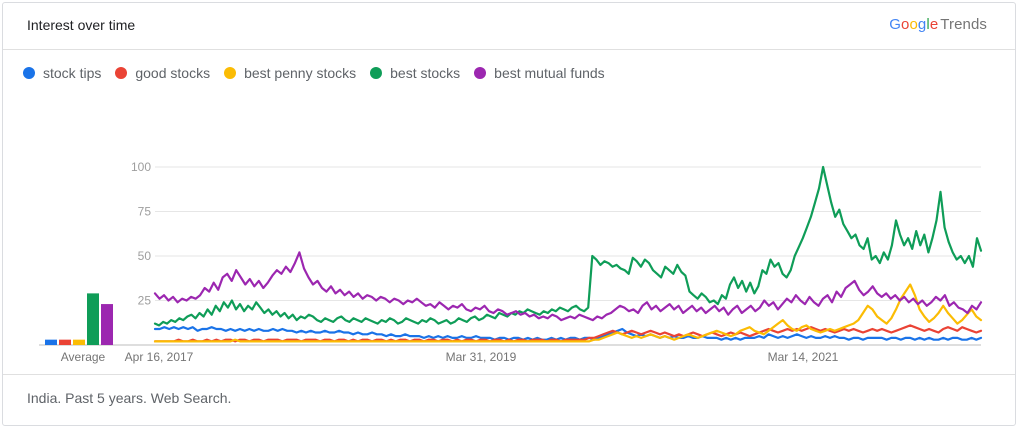  I want to click on legend-label-best-stocks: best stocks, so click(425, 73).